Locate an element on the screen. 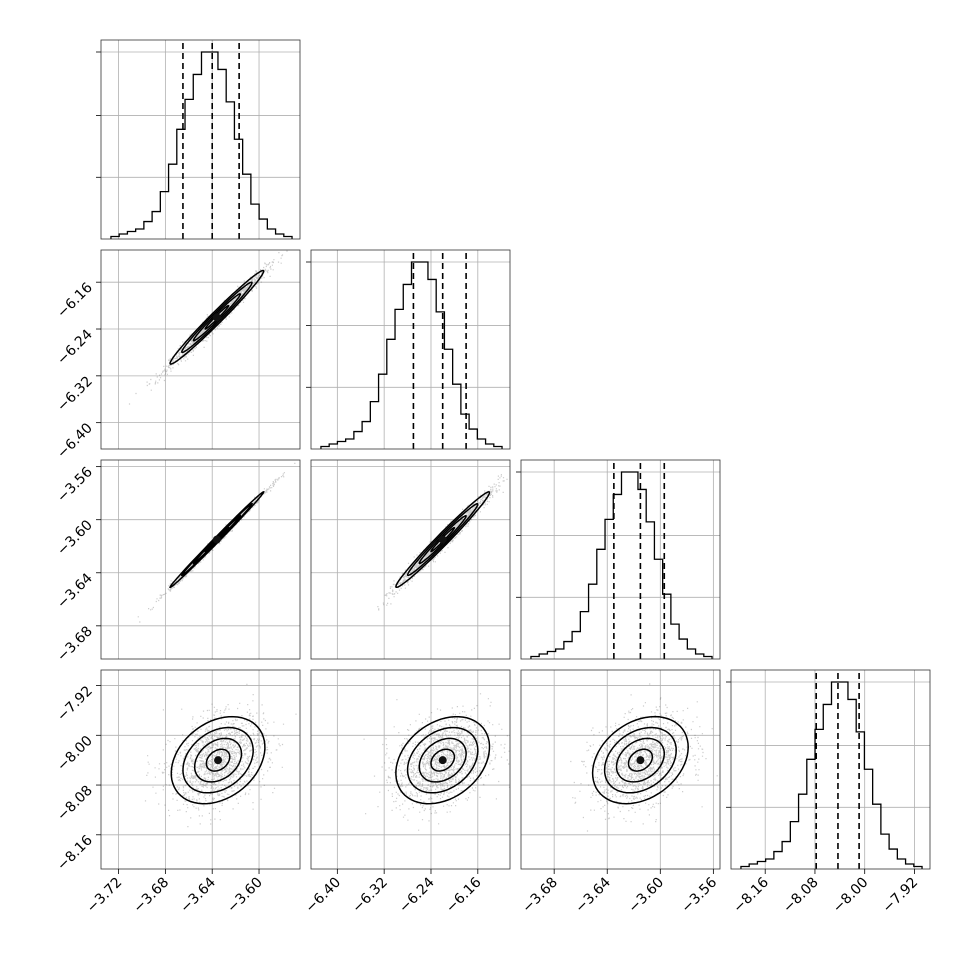  x-tick-label: −6.16 is located at coordinates (464, 895).